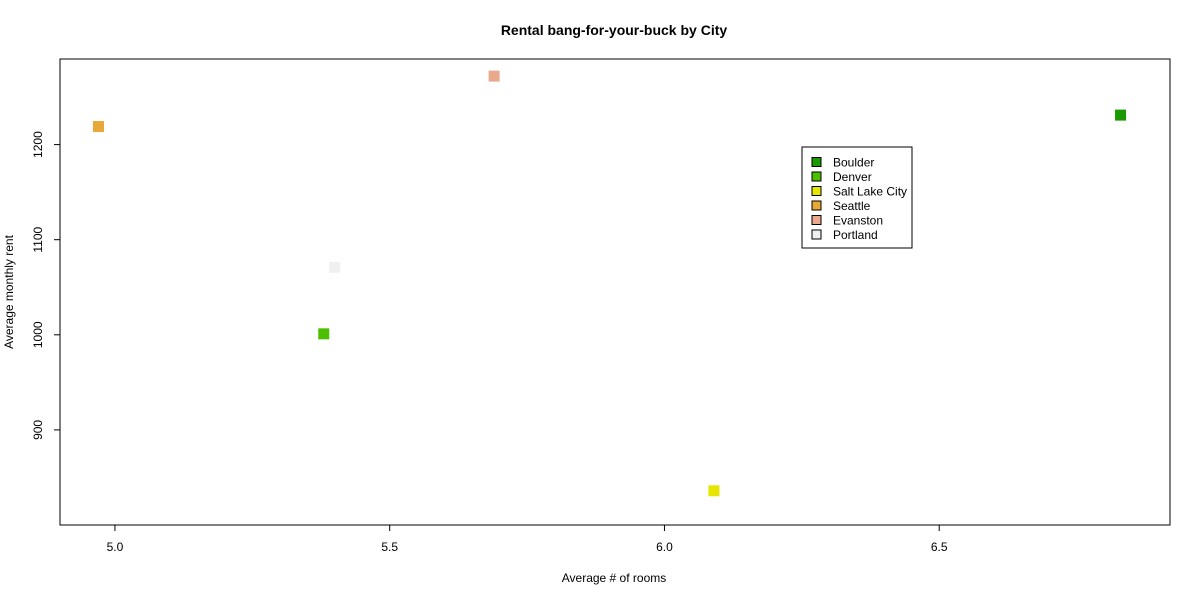  Describe the element at coordinates (852, 206) in the screenshot. I see `legend-label: Seattle` at that location.